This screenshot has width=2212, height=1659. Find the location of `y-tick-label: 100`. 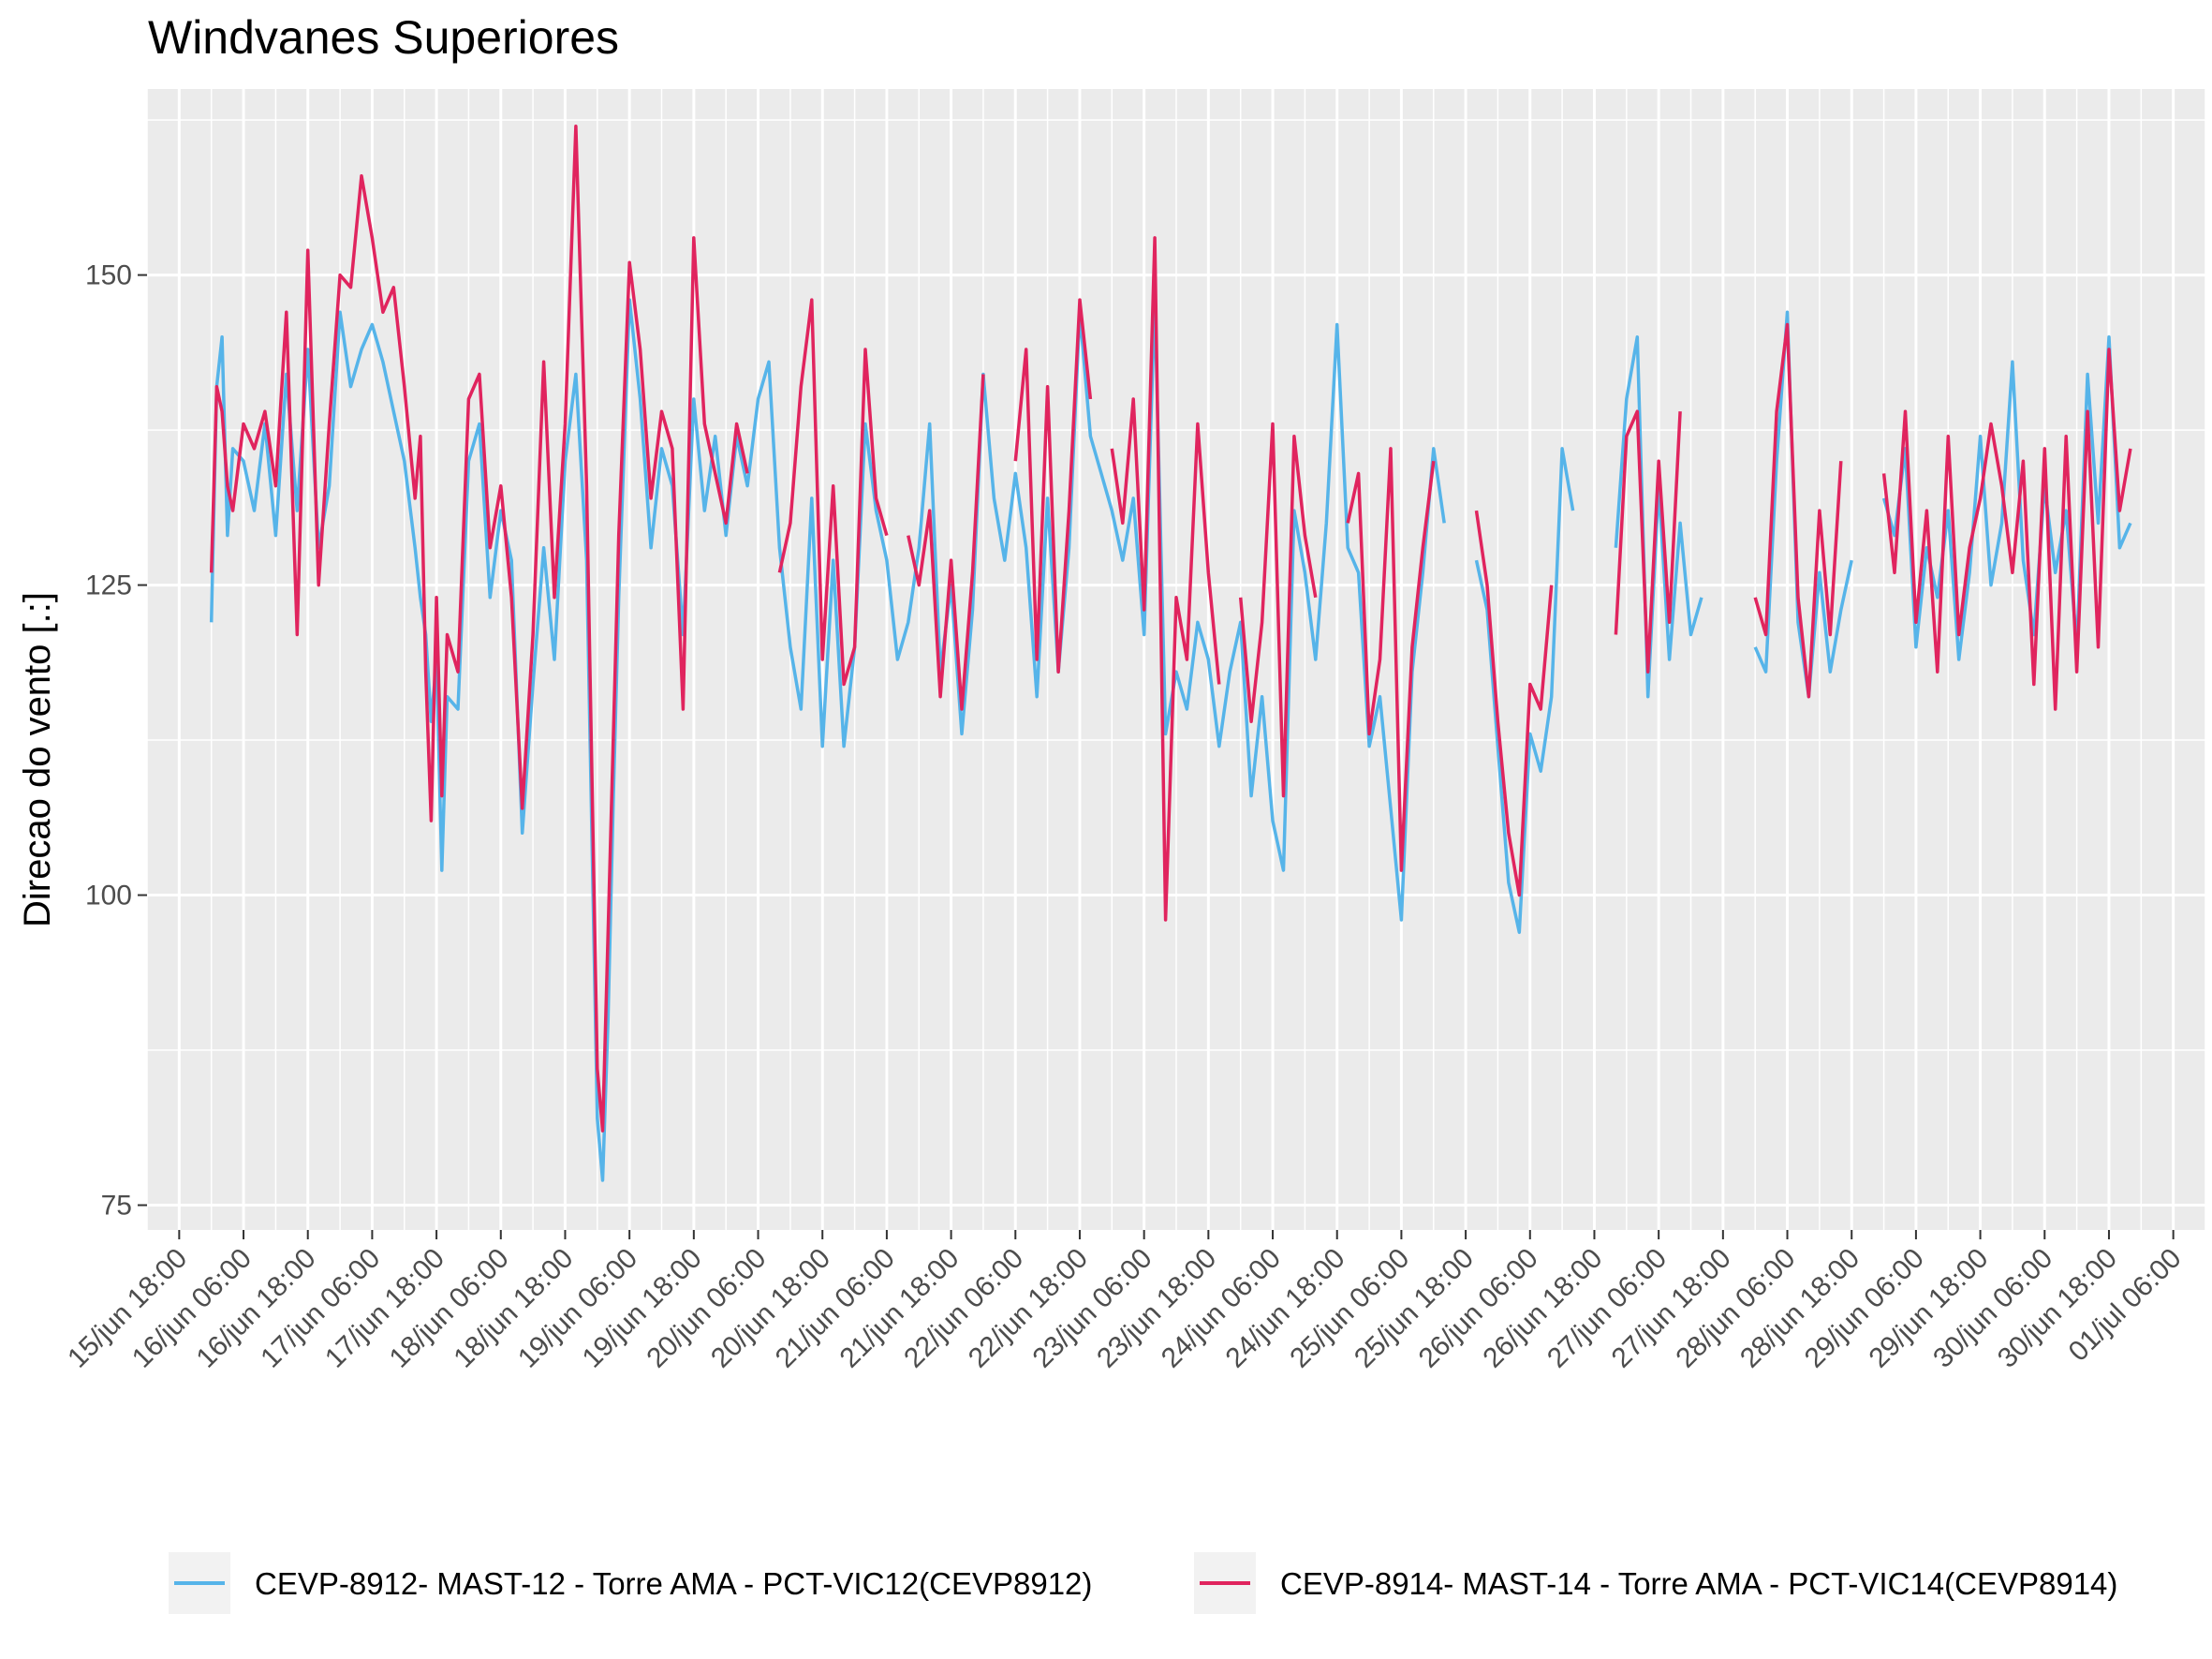

y-tick-label: 100 is located at coordinates (109, 896).